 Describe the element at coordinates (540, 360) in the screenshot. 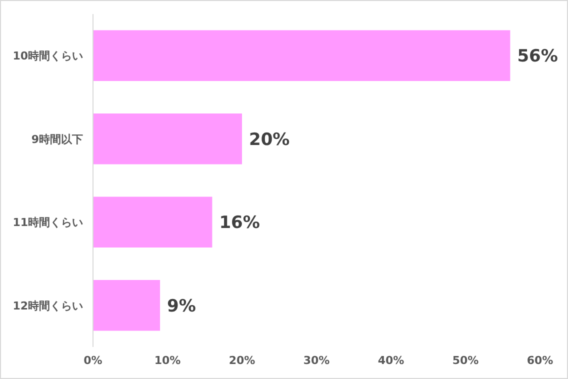

I see `x-tick-label: 60%` at that location.